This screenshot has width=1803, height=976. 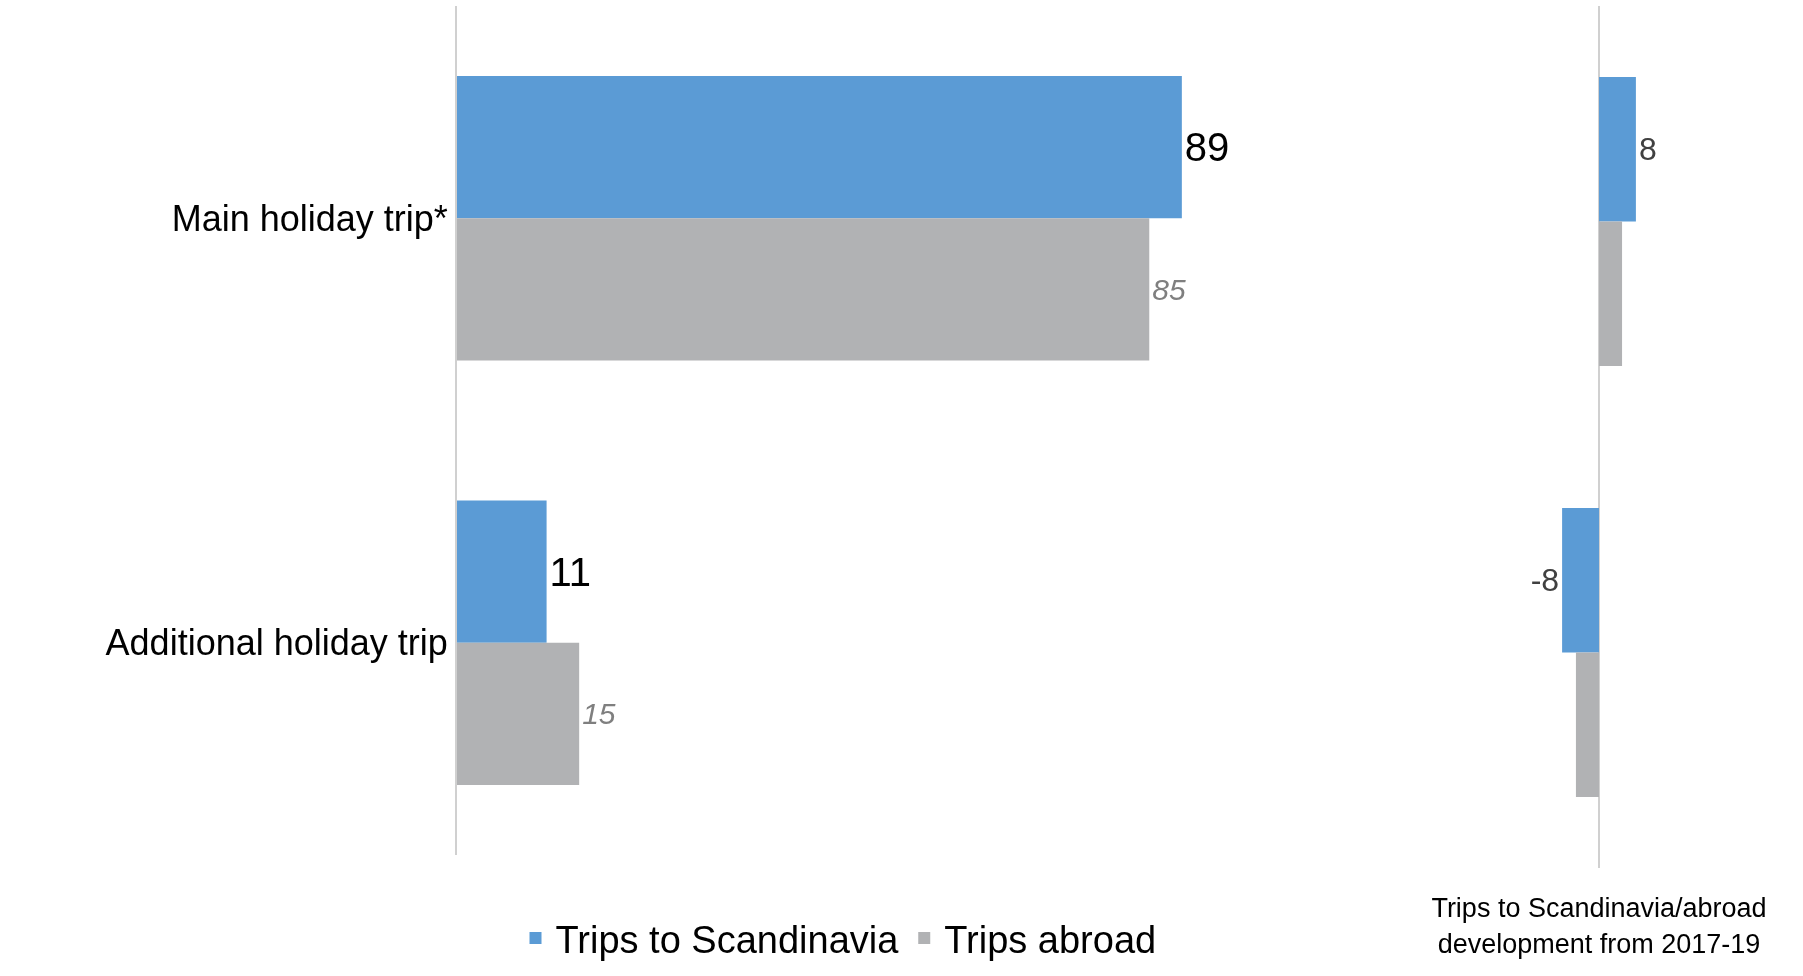 I want to click on y-tick-label: Main holiday trip*, so click(x=309, y=218).